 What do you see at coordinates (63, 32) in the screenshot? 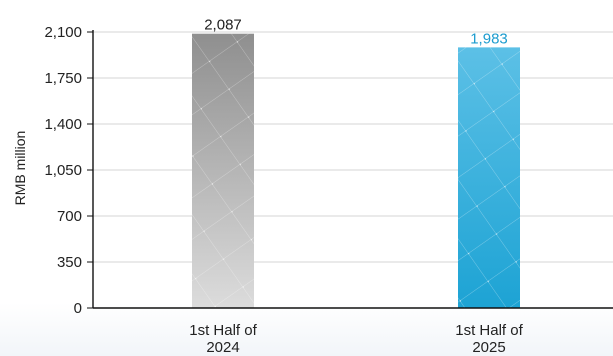
I see `y-tick-label: 2,100` at bounding box center [63, 32].